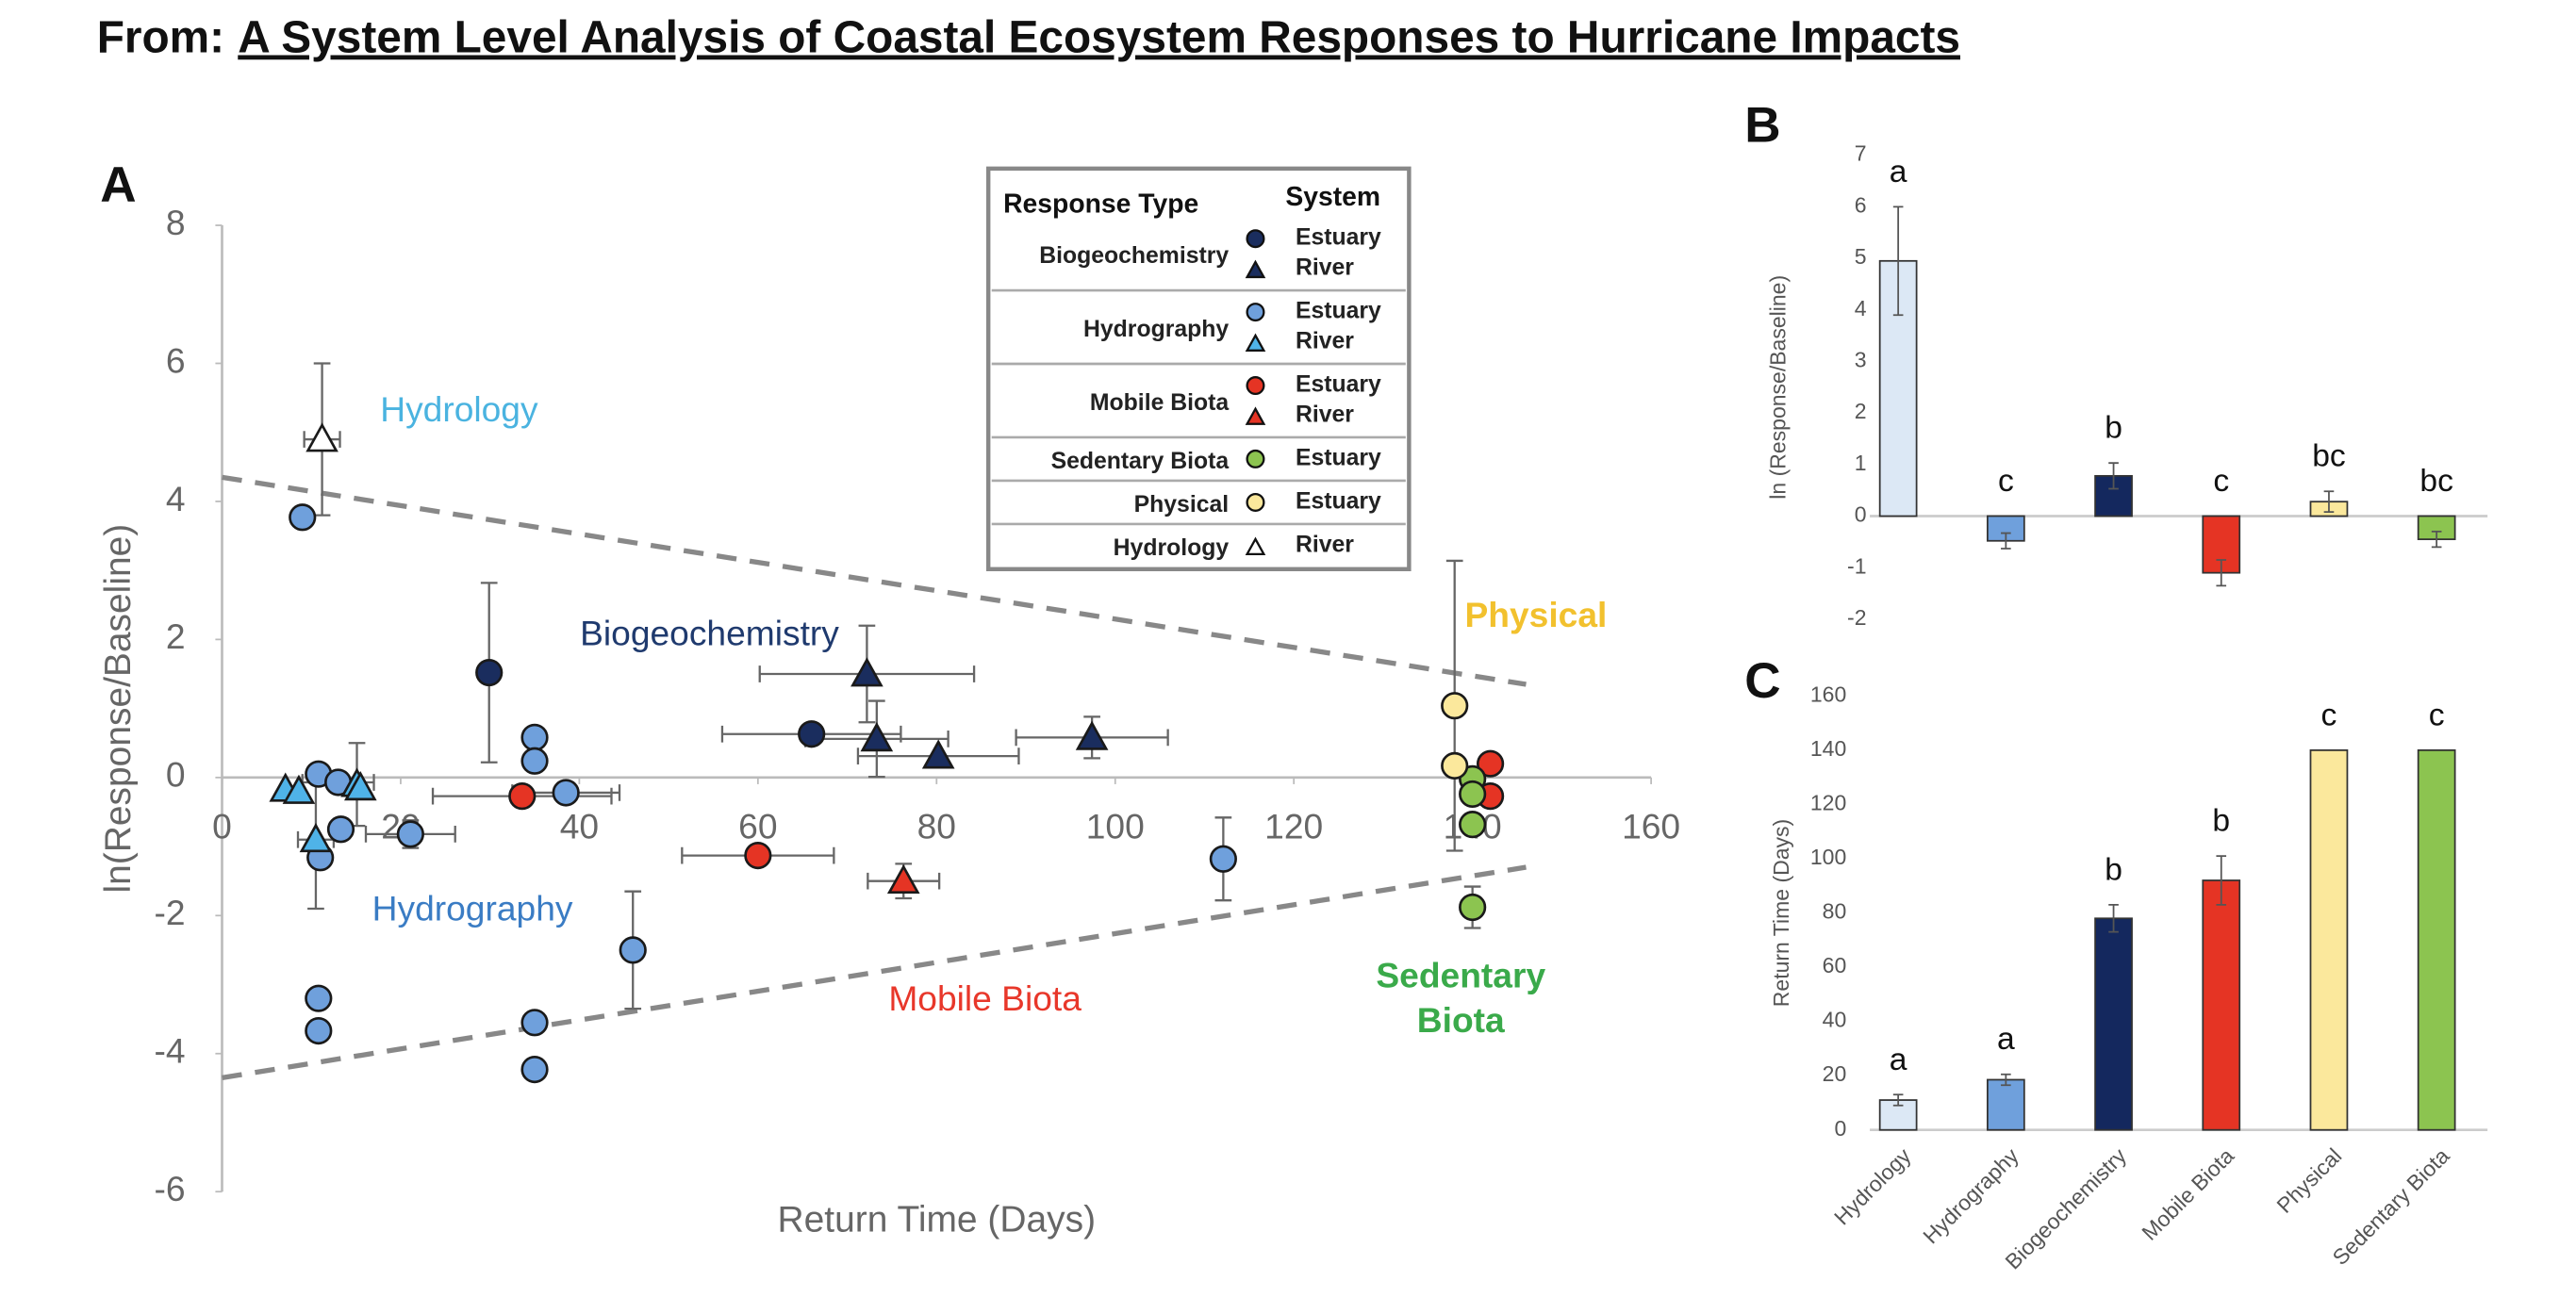 The image size is (2576, 1314). Describe the element at coordinates (1134, 256) in the screenshot. I see `legend-group-label: Biogeochemistry` at that location.